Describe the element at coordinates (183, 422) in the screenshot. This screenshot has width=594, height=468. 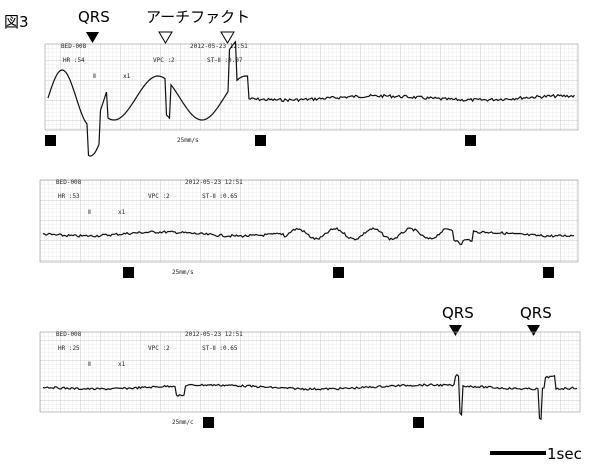
I see `strip-text: 25mm/c` at that location.